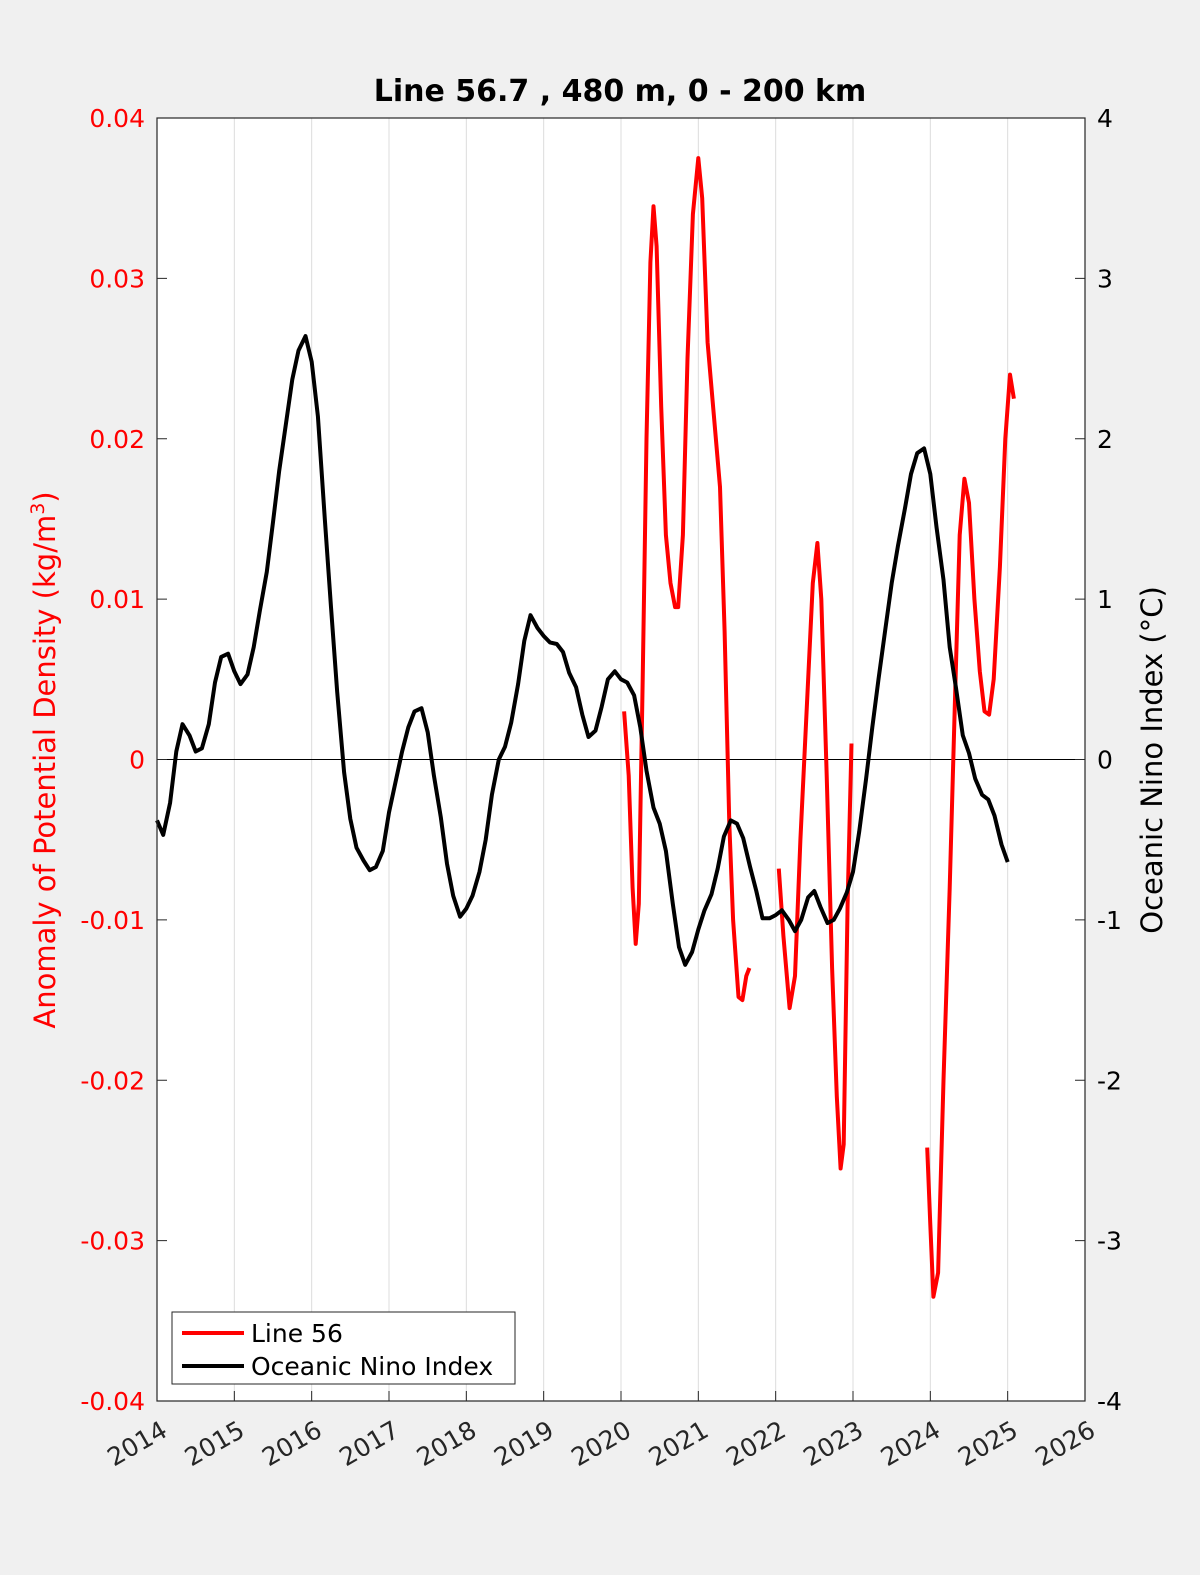 The height and width of the screenshot is (1575, 1200). I want to click on legend-label-line56: Line 56, so click(297, 1333).